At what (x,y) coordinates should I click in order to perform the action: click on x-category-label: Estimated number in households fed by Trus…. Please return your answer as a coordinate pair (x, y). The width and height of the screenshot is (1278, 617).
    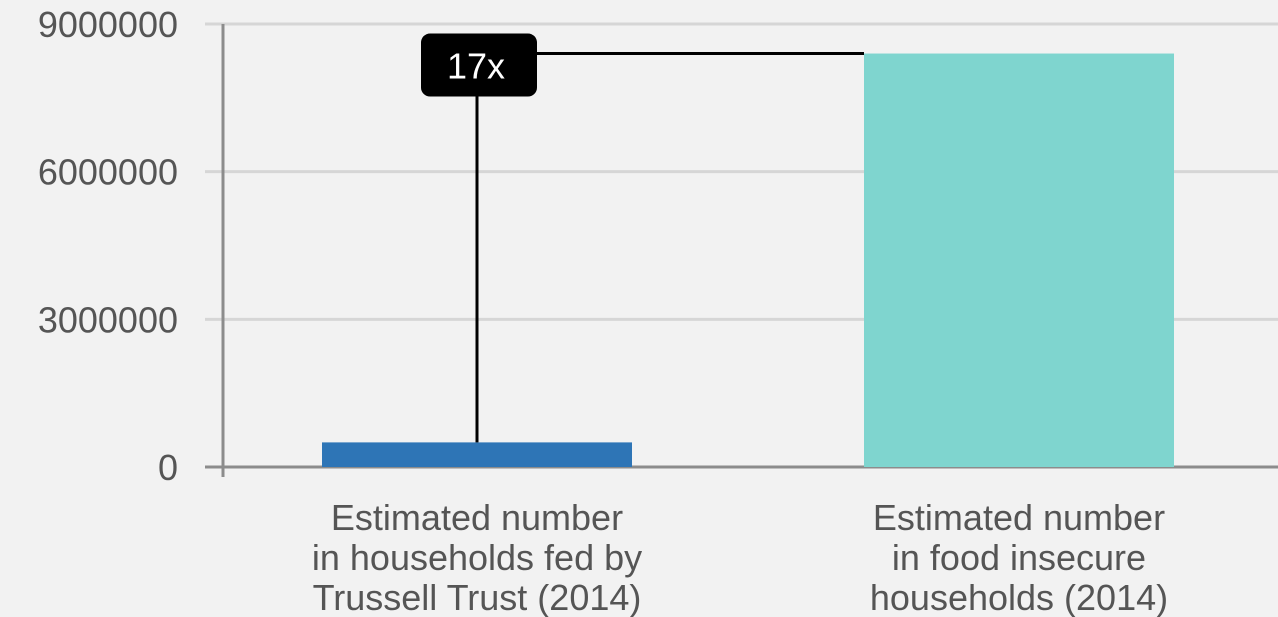
    Looking at the image, I should click on (477, 557).